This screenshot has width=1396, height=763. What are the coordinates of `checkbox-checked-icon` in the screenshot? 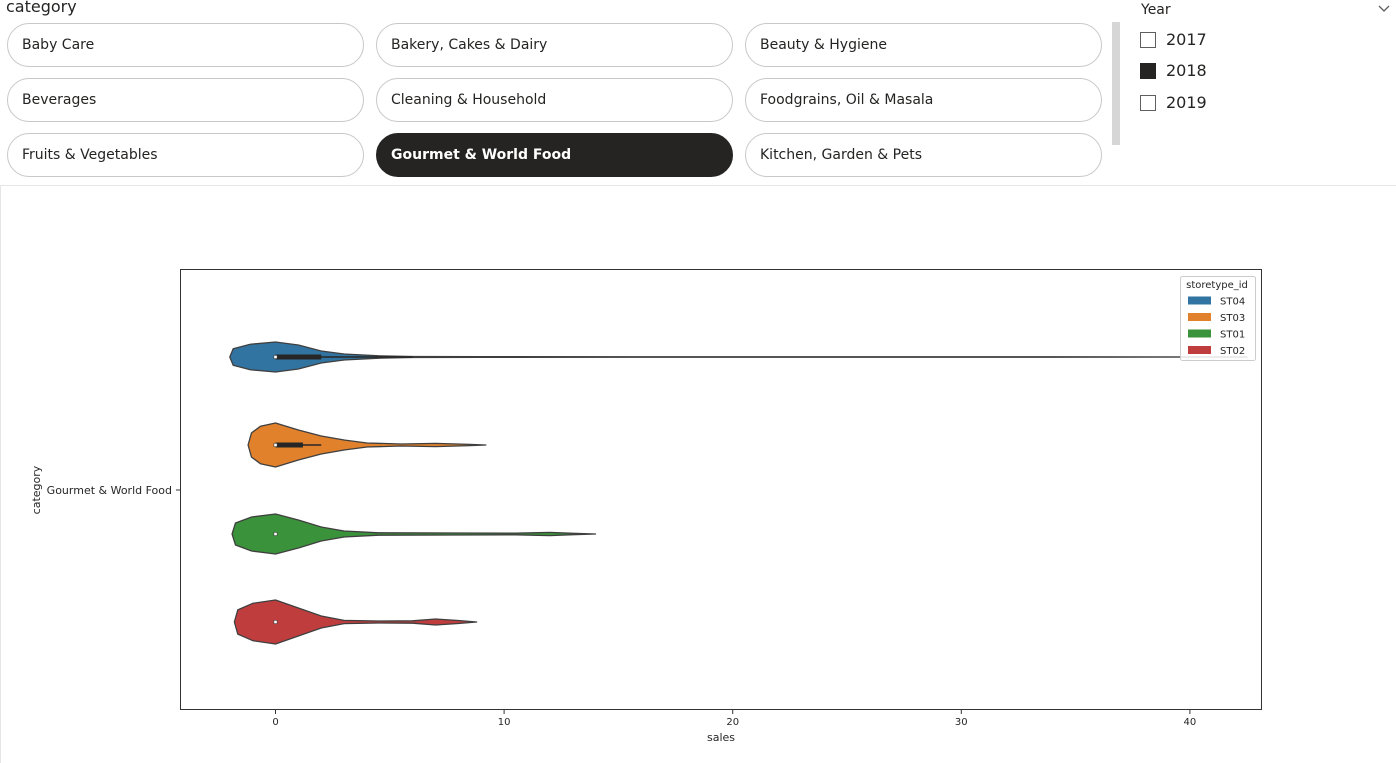 It's located at (1148, 70).